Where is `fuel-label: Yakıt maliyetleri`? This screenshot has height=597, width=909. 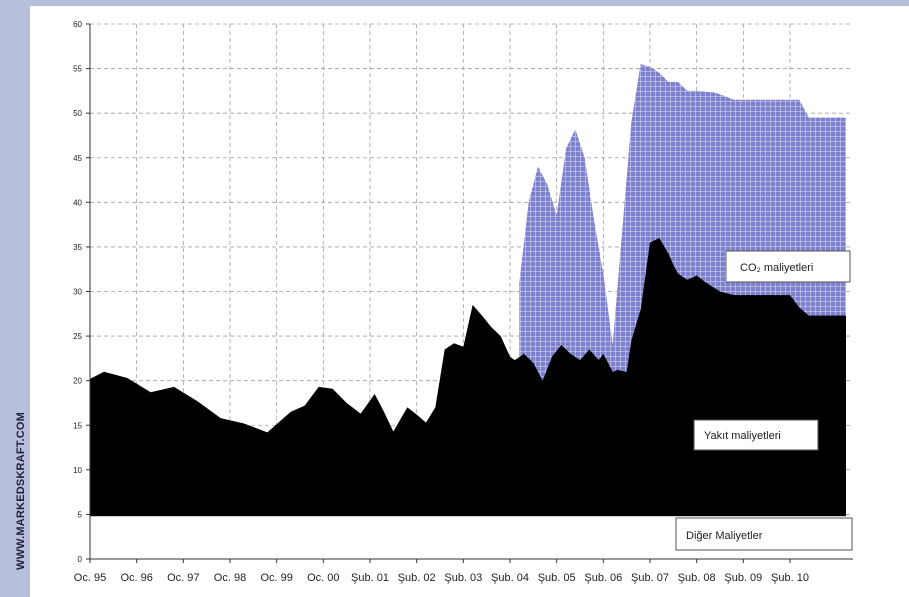
fuel-label: Yakıt maliyetleri is located at coordinates (742, 436).